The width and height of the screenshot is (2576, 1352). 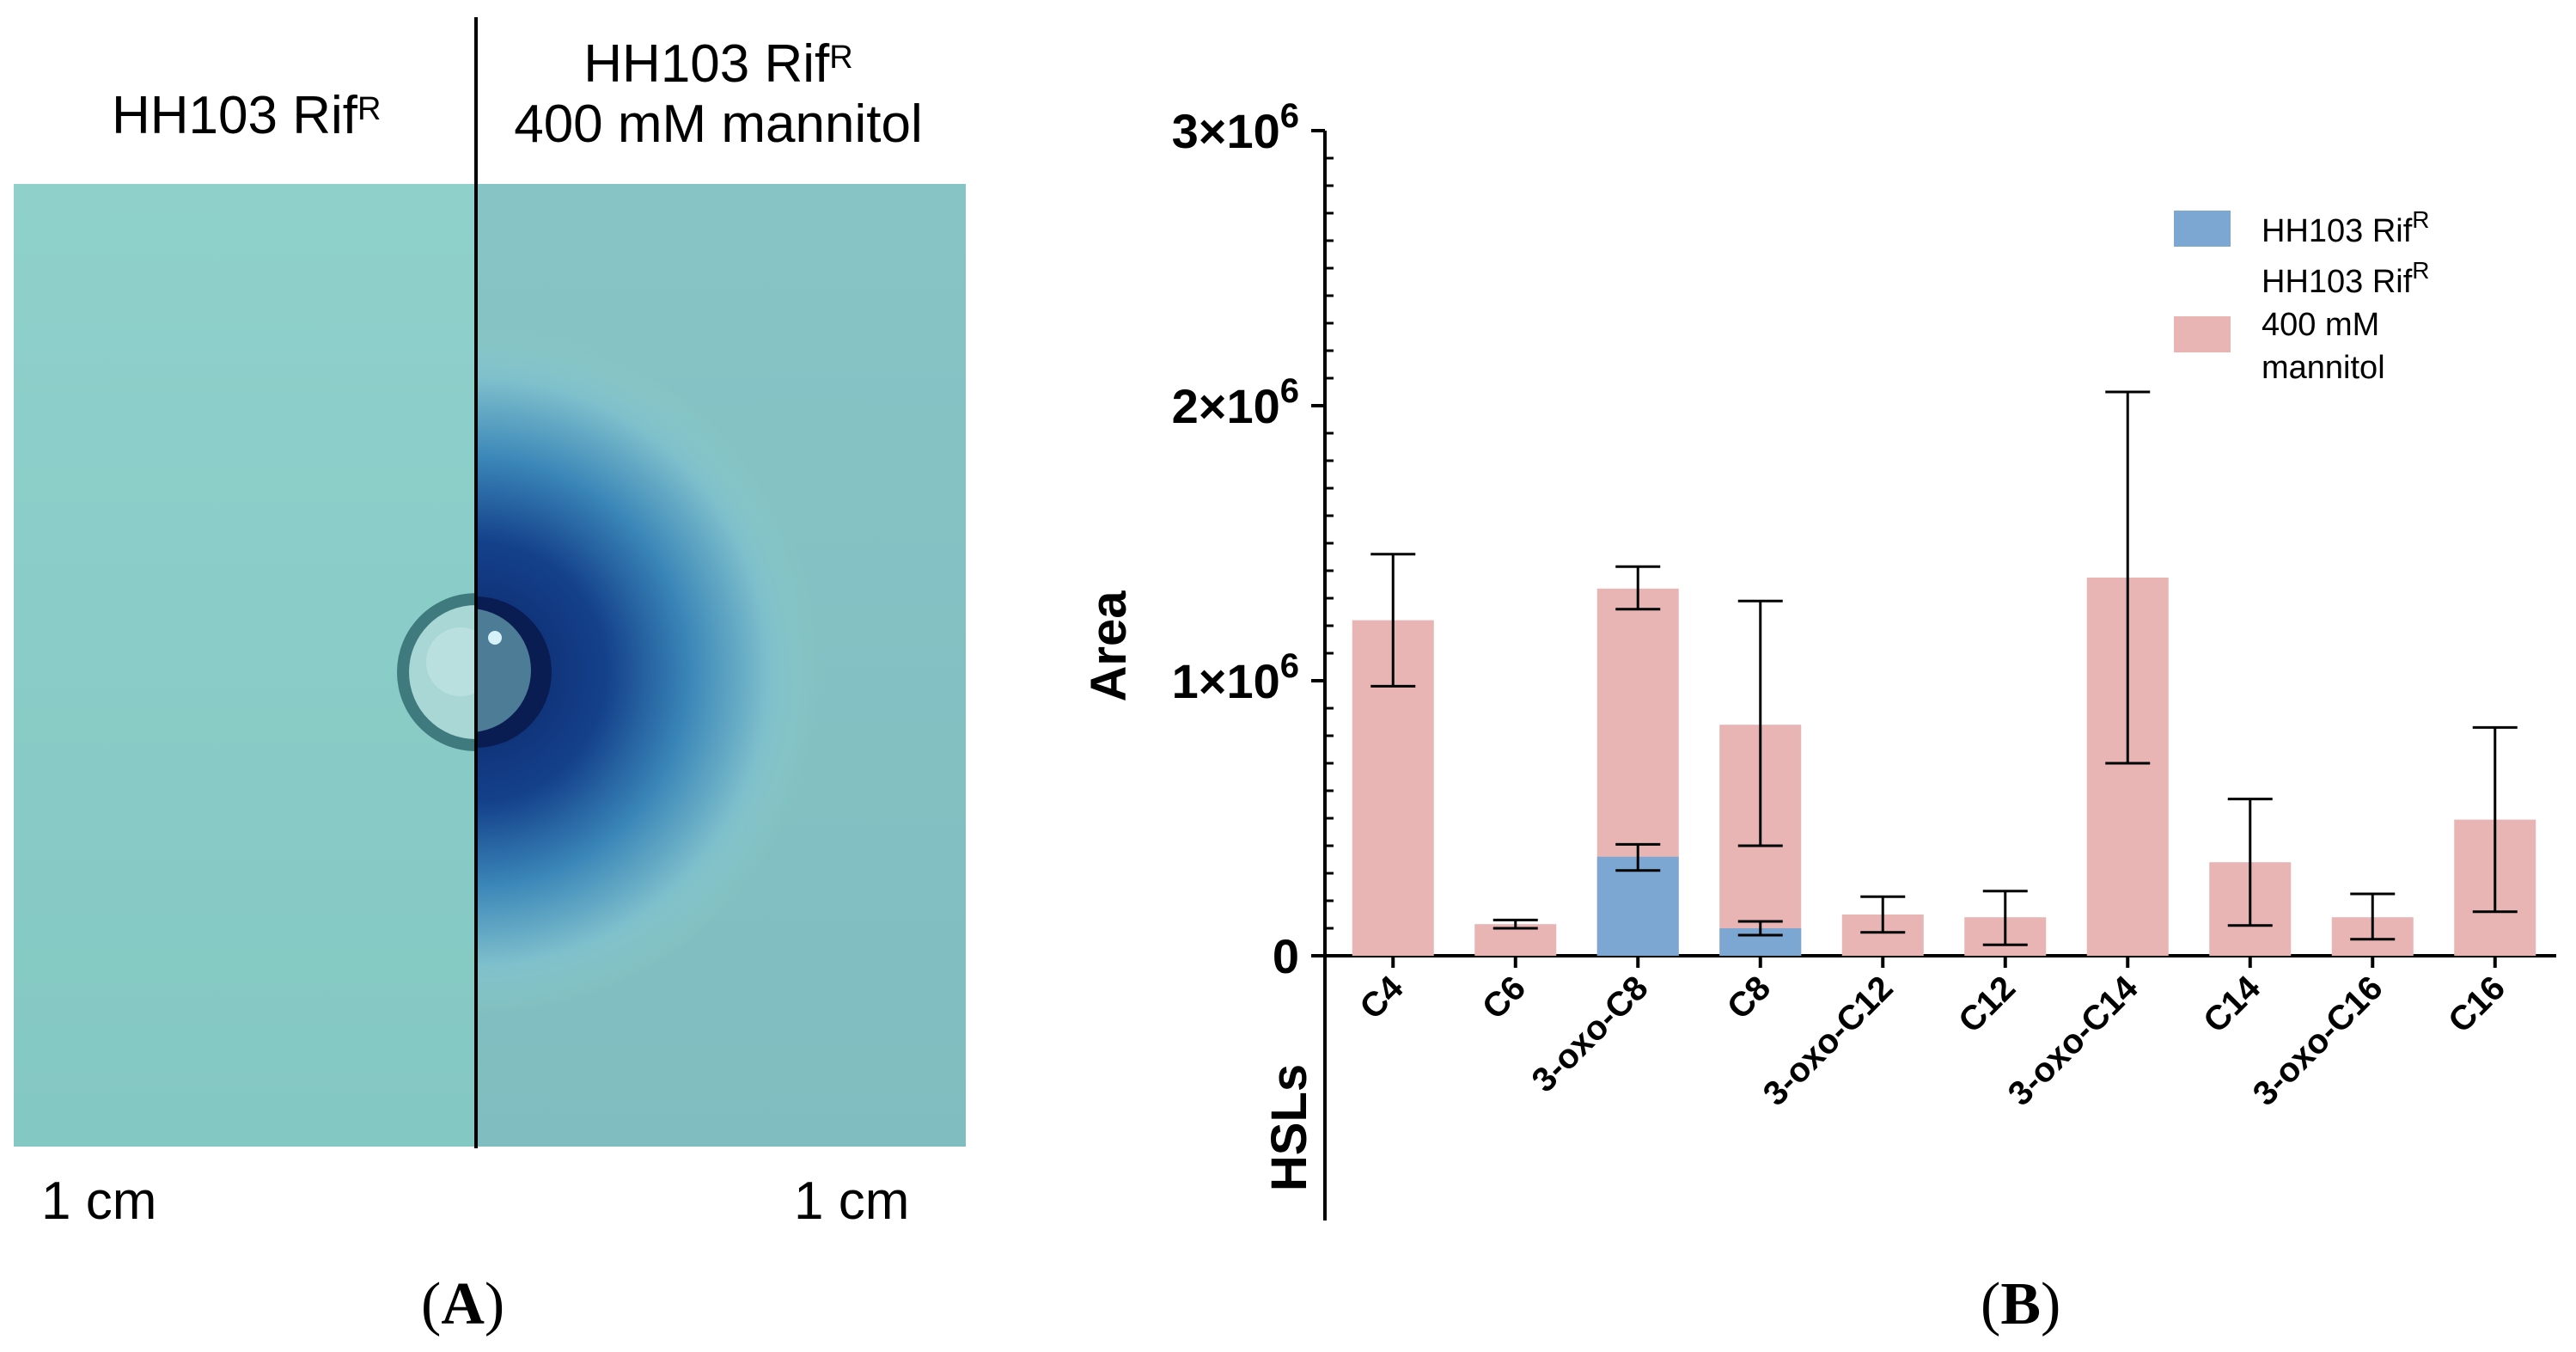 What do you see at coordinates (2323, 368) in the screenshot?
I see `legend-label-line: mannitol` at bounding box center [2323, 368].